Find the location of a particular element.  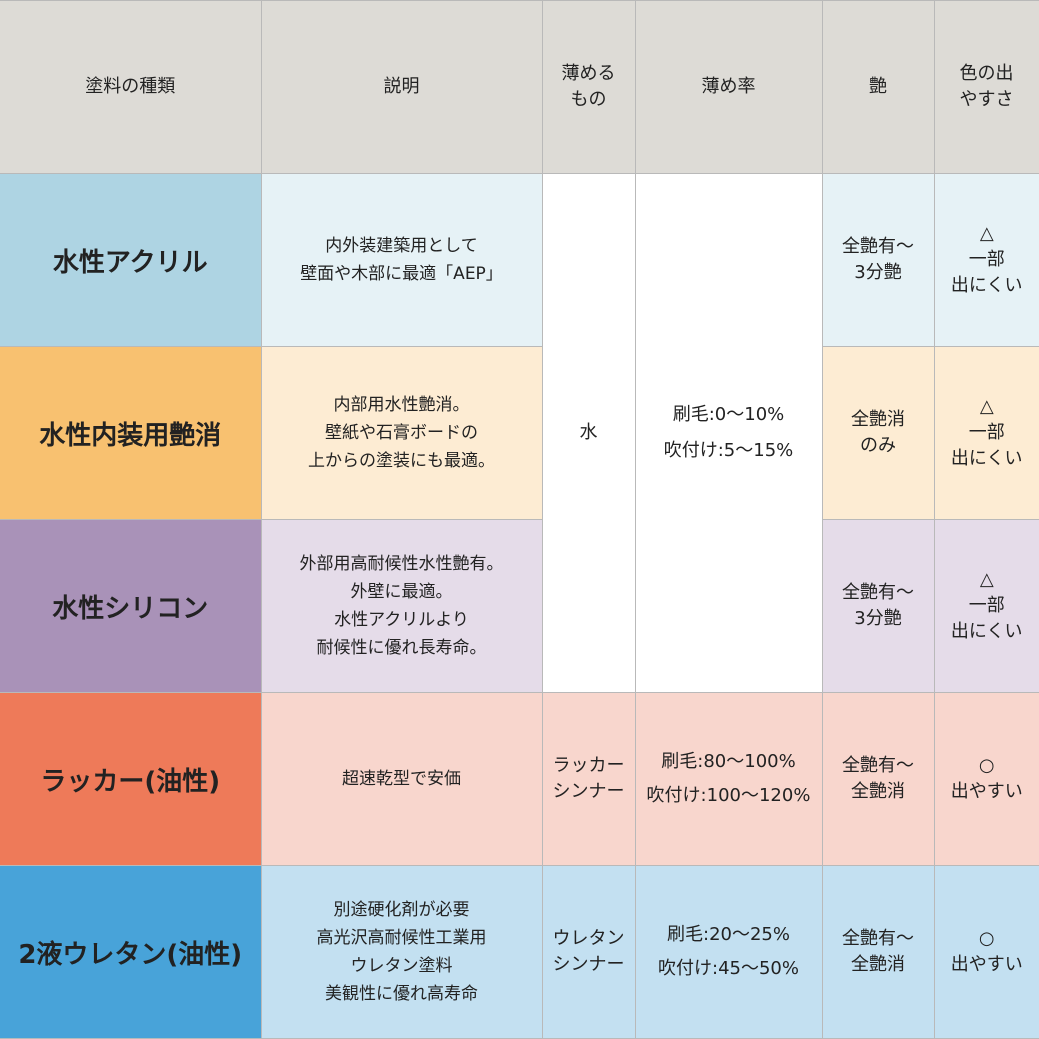

cell-line: のみ is located at coordinates (878, 445).